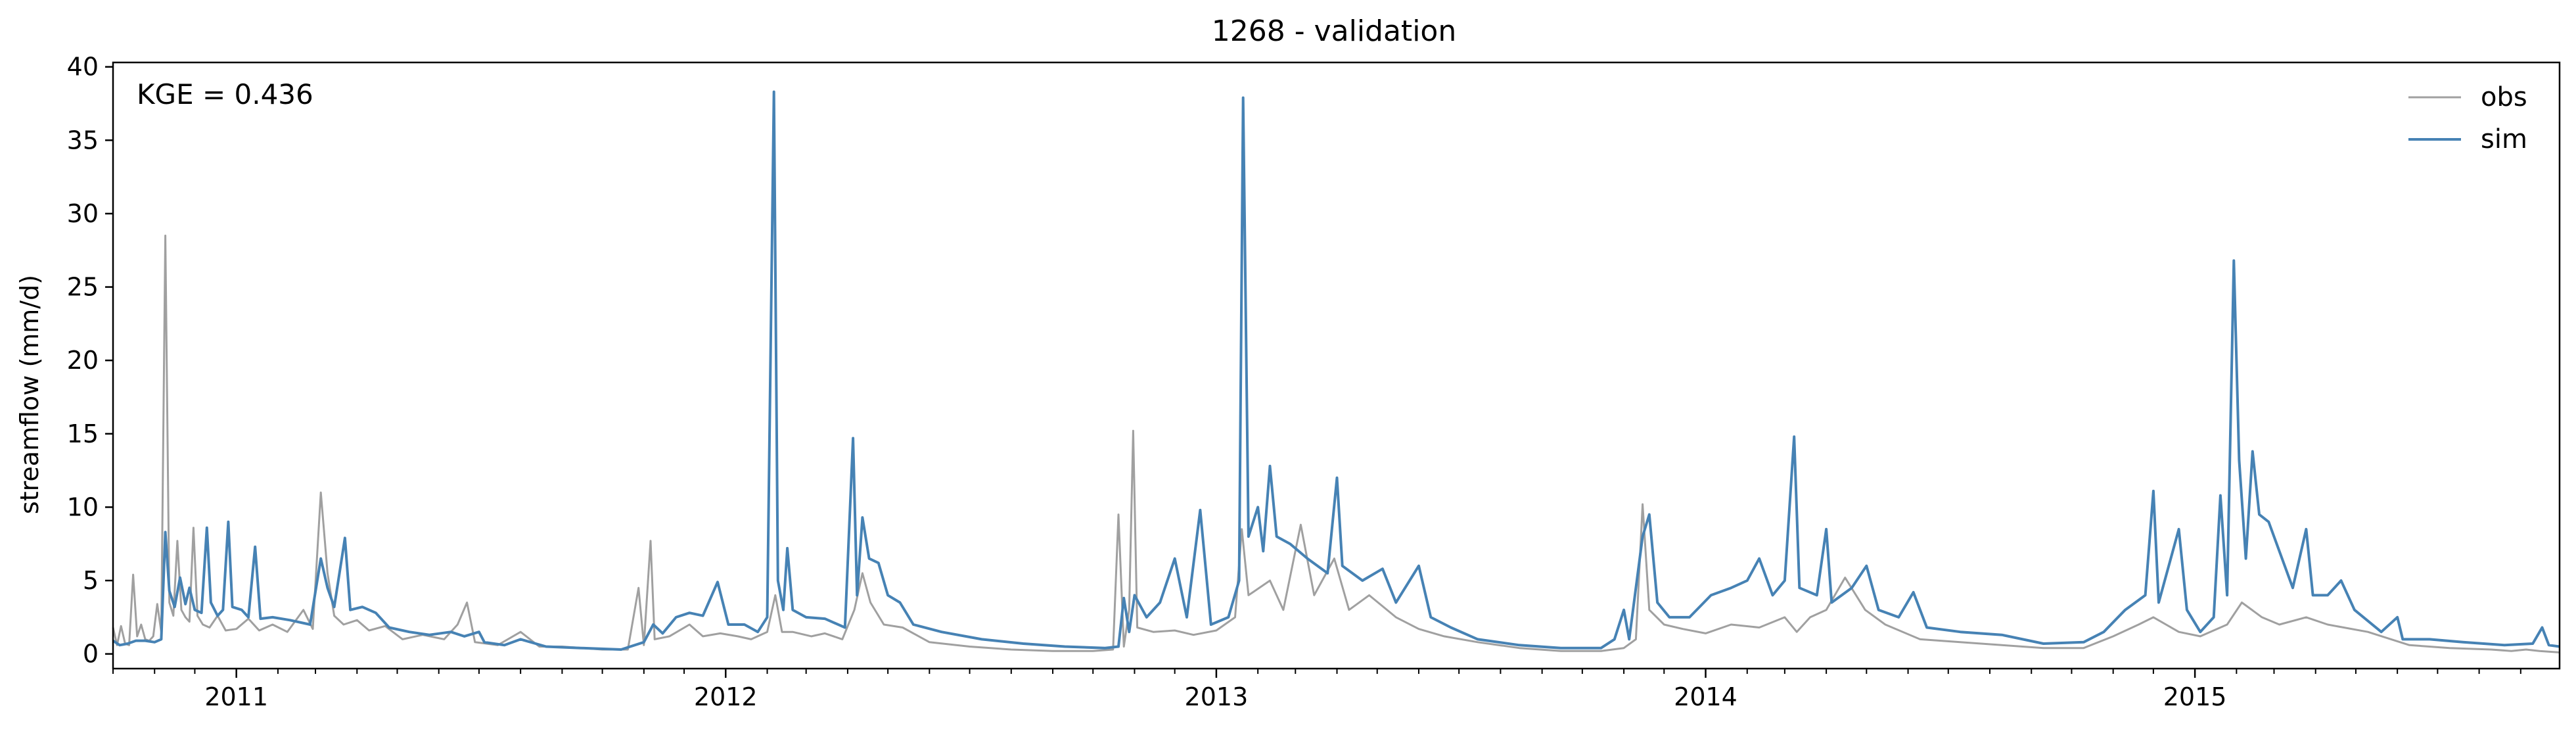 This screenshot has height=735, width=2576. Describe the element at coordinates (2504, 139) in the screenshot. I see `legend-label-sim: sim` at that location.